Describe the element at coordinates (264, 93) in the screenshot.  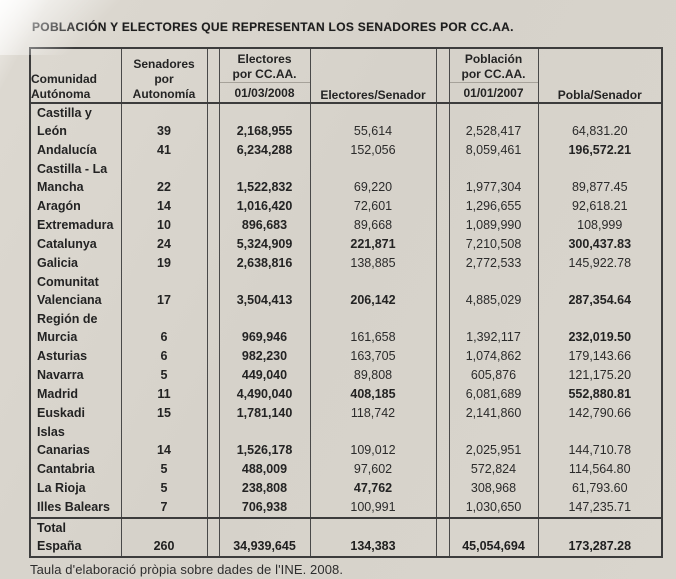
I see `header-electores-date: 01/03/2008` at that location.